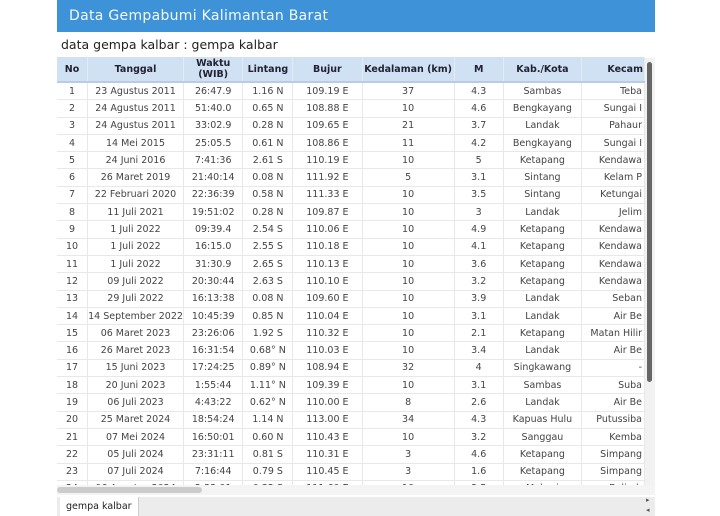 Image resolution: width=720 pixels, height=516 pixels. I want to click on table-cell: 37, so click(408, 91).